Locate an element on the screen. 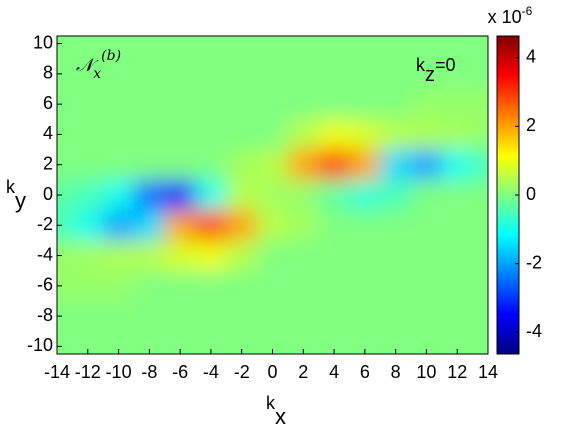 This screenshot has width=578, height=435. x-tick-label: 10 is located at coordinates (426, 372).